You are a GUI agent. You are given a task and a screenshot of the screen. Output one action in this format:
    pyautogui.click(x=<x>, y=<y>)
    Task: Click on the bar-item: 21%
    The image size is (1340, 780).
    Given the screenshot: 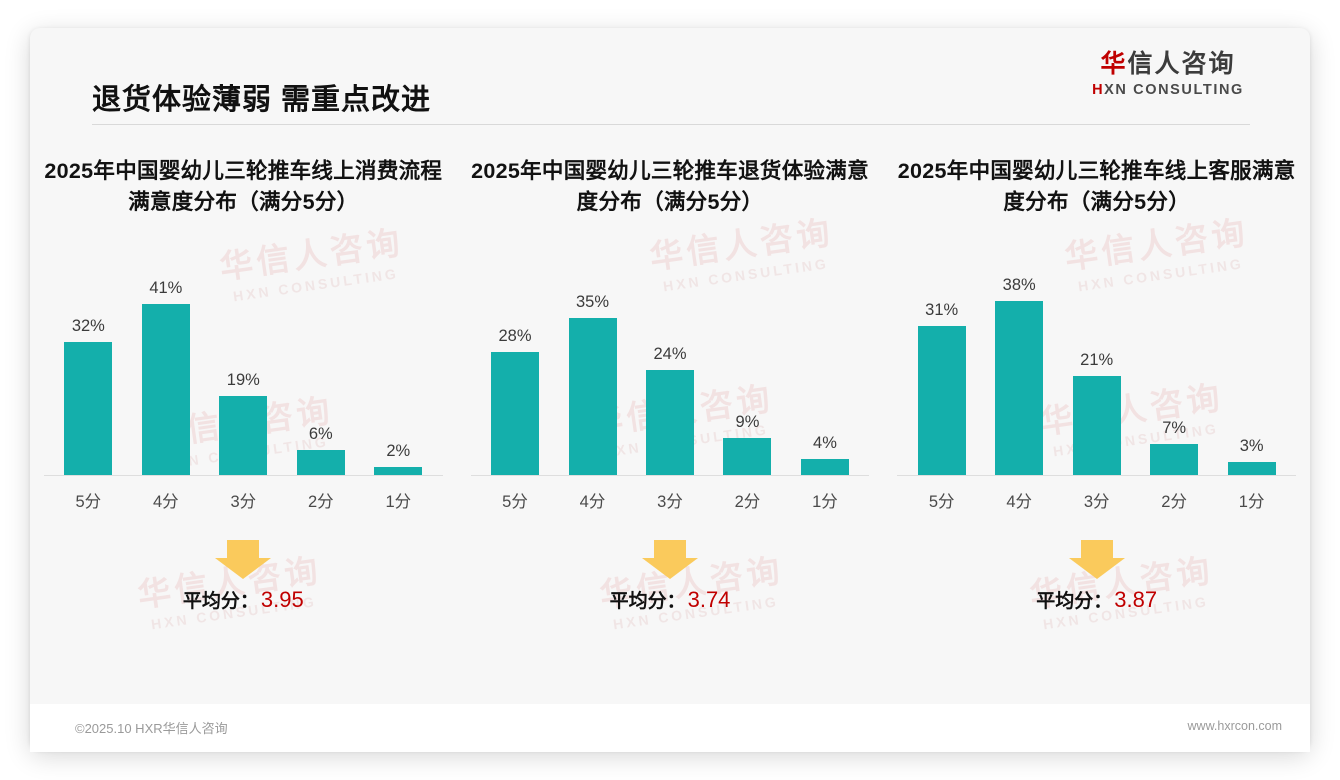 What is the action you would take?
    pyautogui.click(x=1096, y=376)
    